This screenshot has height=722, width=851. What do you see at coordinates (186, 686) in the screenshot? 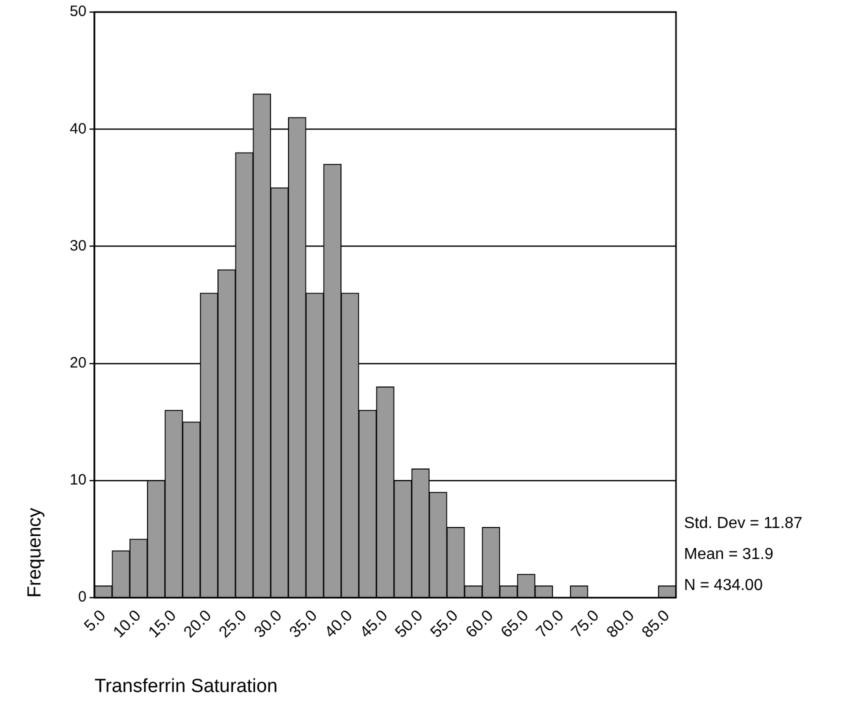
I see `x-axis-title: Transferrin Saturation` at bounding box center [186, 686].